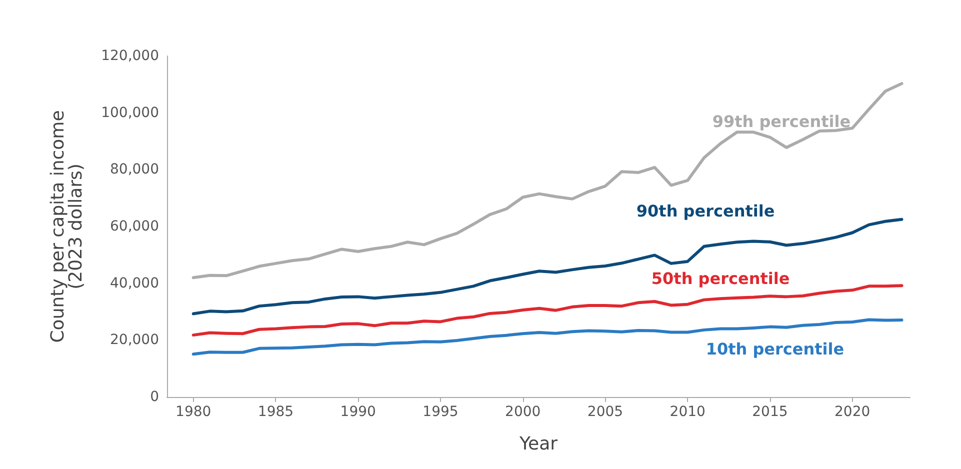 This screenshot has height=469, width=961. What do you see at coordinates (134, 340) in the screenshot?
I see `y-tick-label: 20,000` at bounding box center [134, 340].